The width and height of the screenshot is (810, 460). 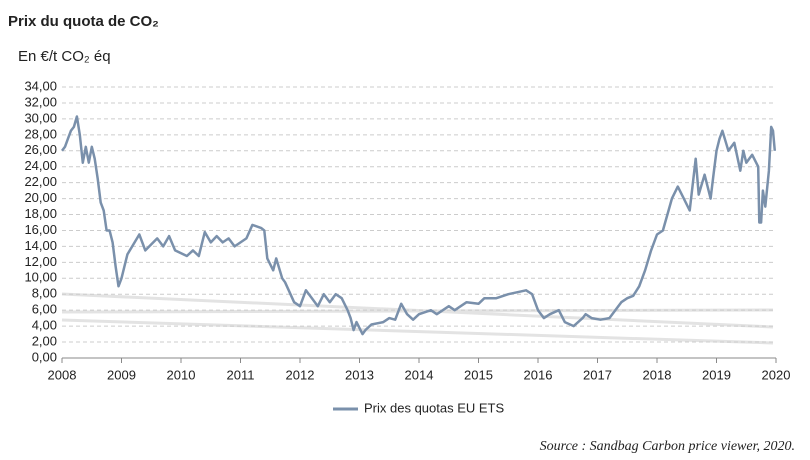 I want to click on legend-label: Prix des quotas EU ETS, so click(x=434, y=407).